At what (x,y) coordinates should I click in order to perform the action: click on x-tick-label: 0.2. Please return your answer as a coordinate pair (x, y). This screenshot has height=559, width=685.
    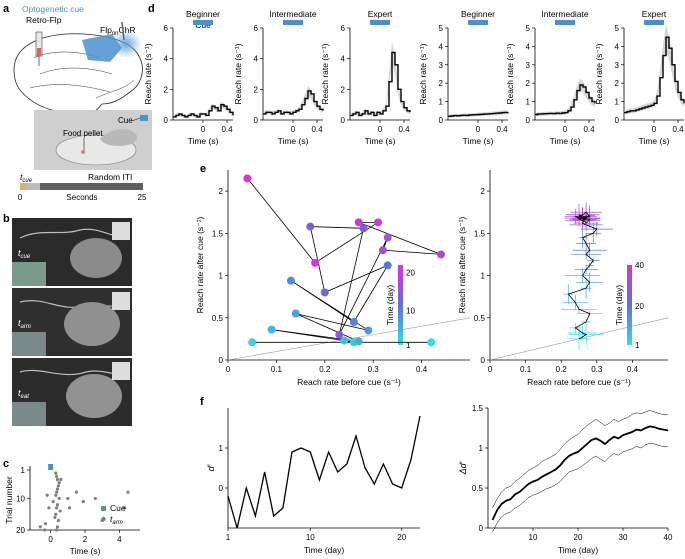
    Looking at the image, I should click on (562, 369).